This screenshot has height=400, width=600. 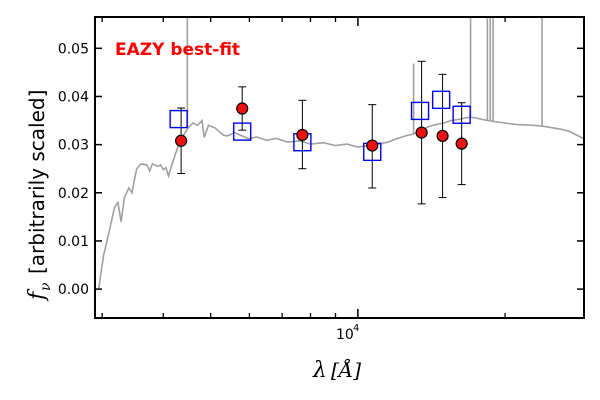 What do you see at coordinates (37, 182) in the screenshot?
I see `y-axis-label-text: [arbitrarily scaled]` at bounding box center [37, 182].